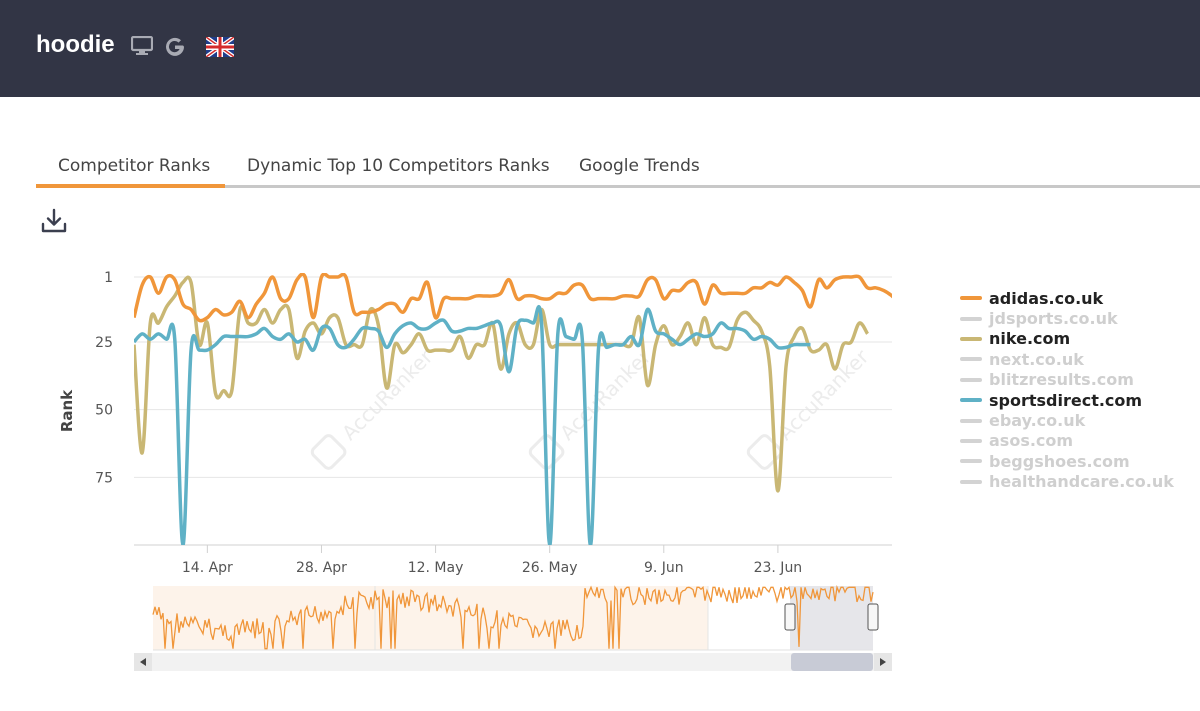  I want to click on legend-item-nike-com: nike.com, so click(1067, 339).